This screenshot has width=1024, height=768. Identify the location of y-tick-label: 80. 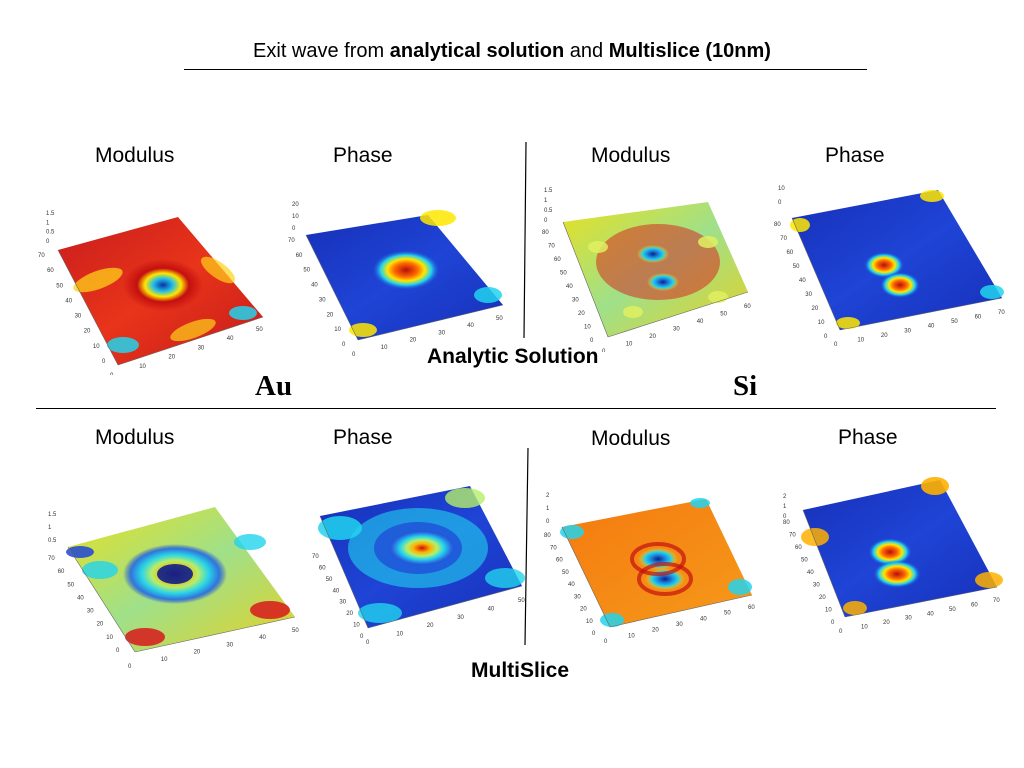
(545, 233).